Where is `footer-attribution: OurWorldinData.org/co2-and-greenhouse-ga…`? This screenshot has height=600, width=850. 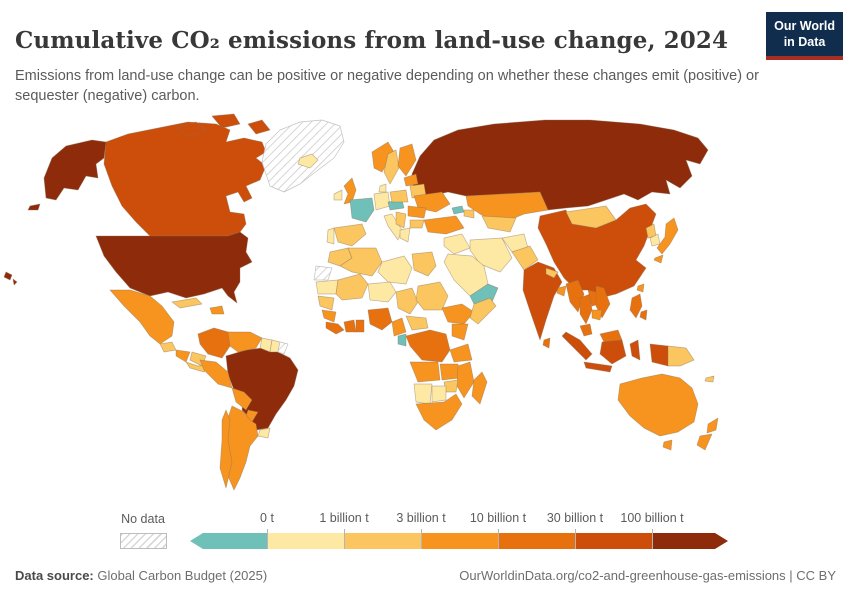
footer-attribution: OurWorldinData.org/co2-and-greenhouse-ga… is located at coordinates (647, 575).